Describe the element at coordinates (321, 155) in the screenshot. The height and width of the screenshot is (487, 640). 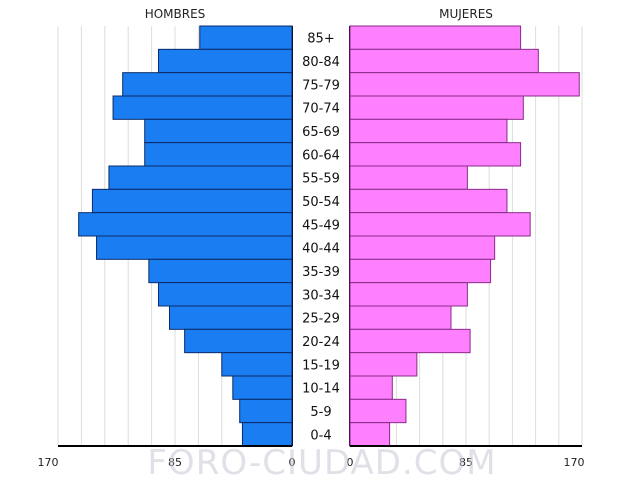
I see `age-group-label: 60-64` at that location.